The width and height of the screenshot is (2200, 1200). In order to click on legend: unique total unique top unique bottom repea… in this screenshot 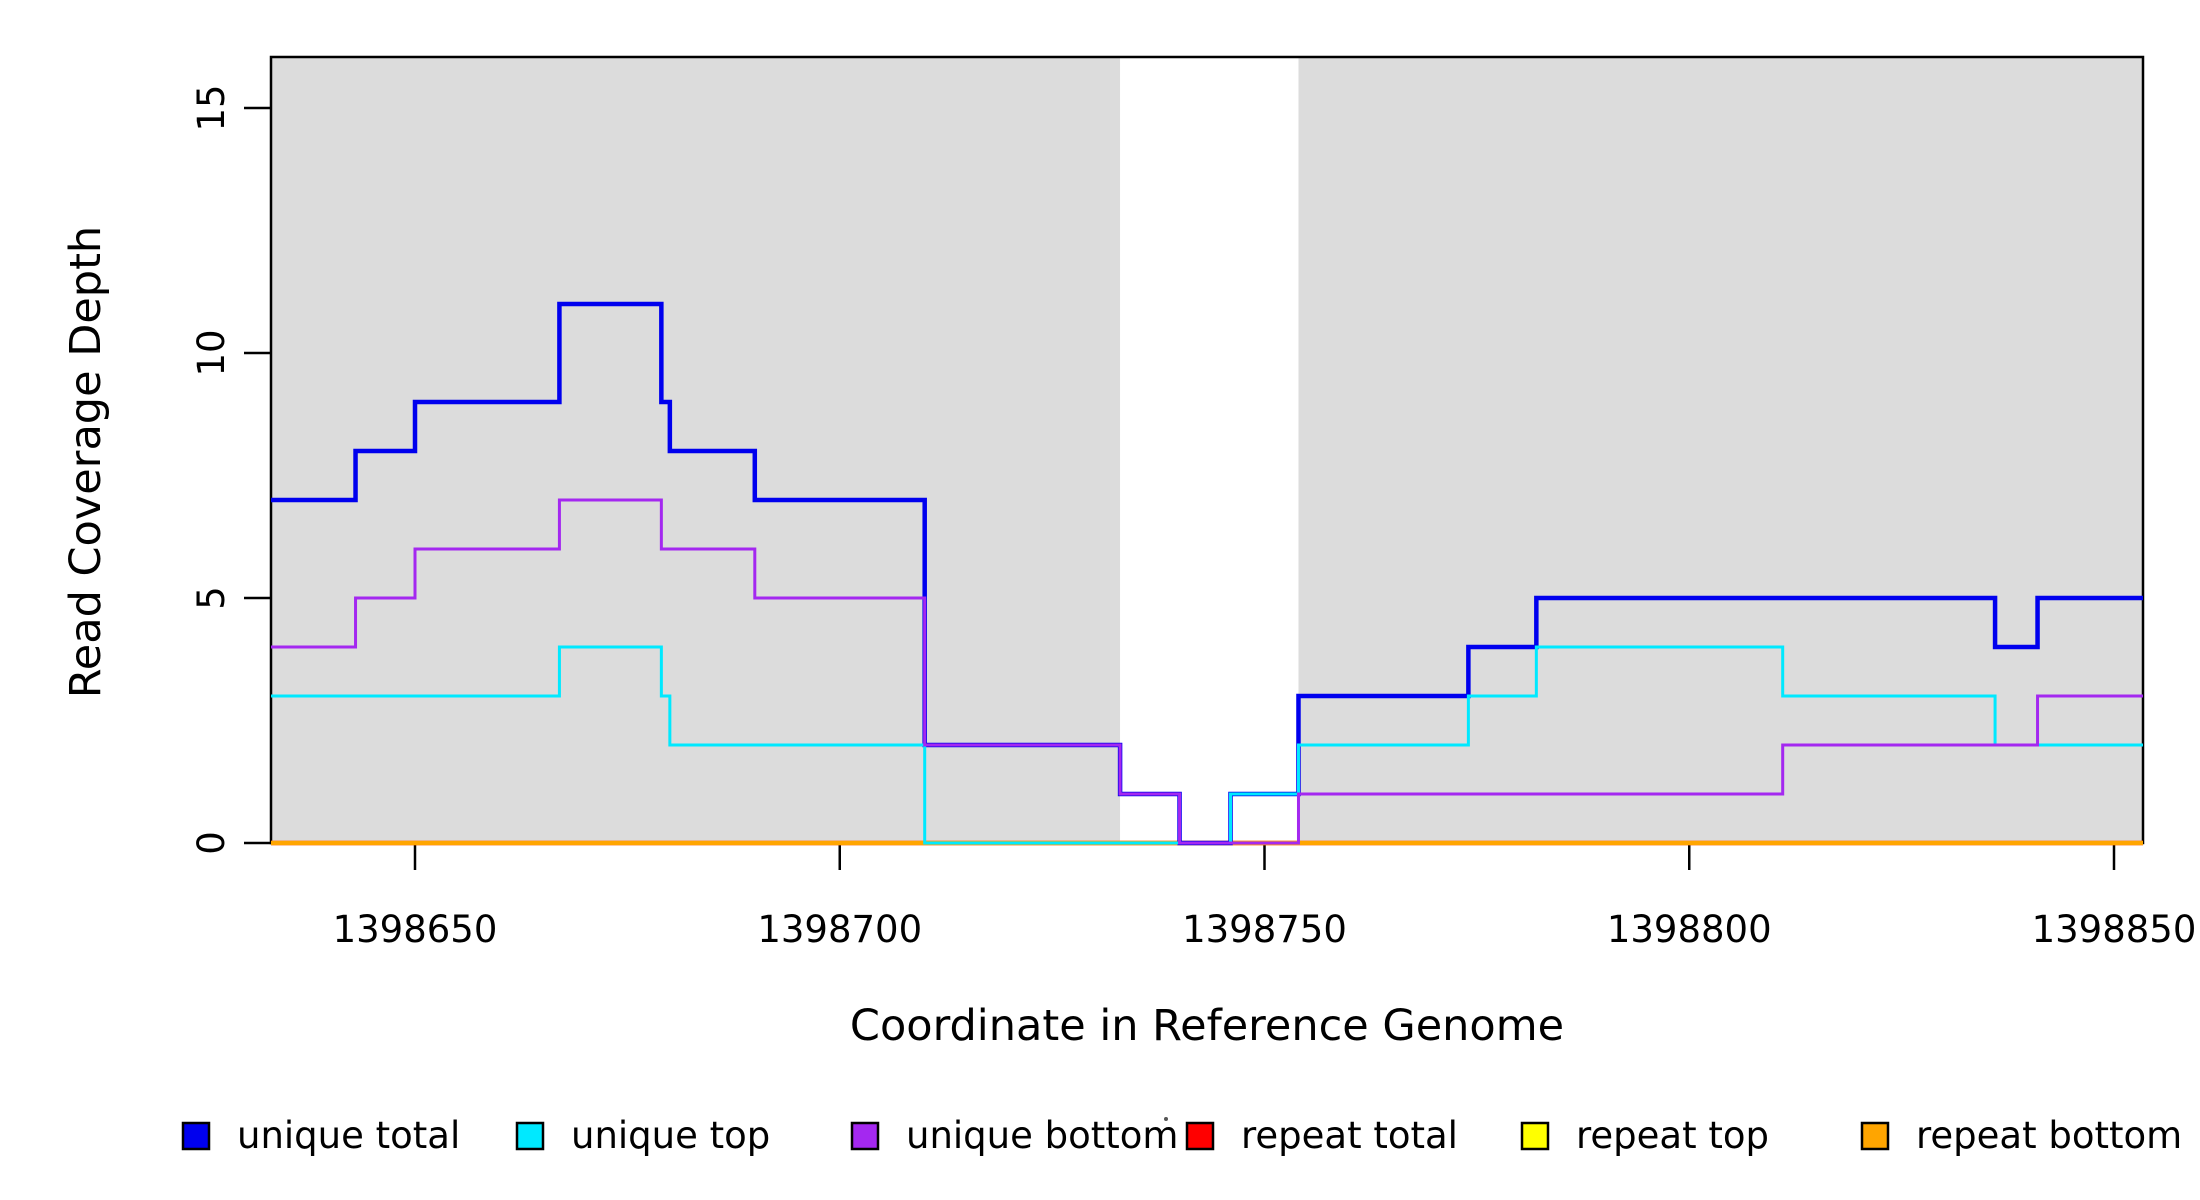, I will do `click(1181, 1135)`.